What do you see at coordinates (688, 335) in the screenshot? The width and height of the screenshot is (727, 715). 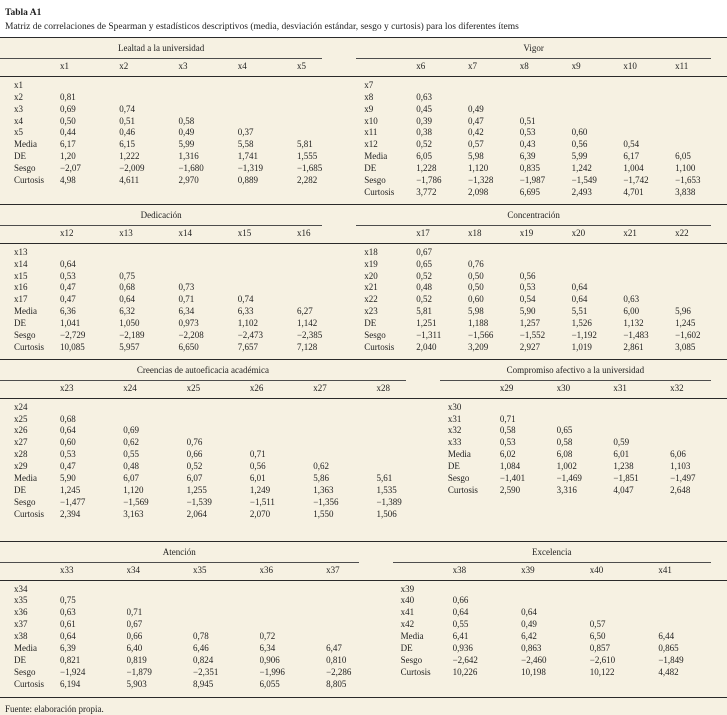 I see `cell: −1,602` at bounding box center [688, 335].